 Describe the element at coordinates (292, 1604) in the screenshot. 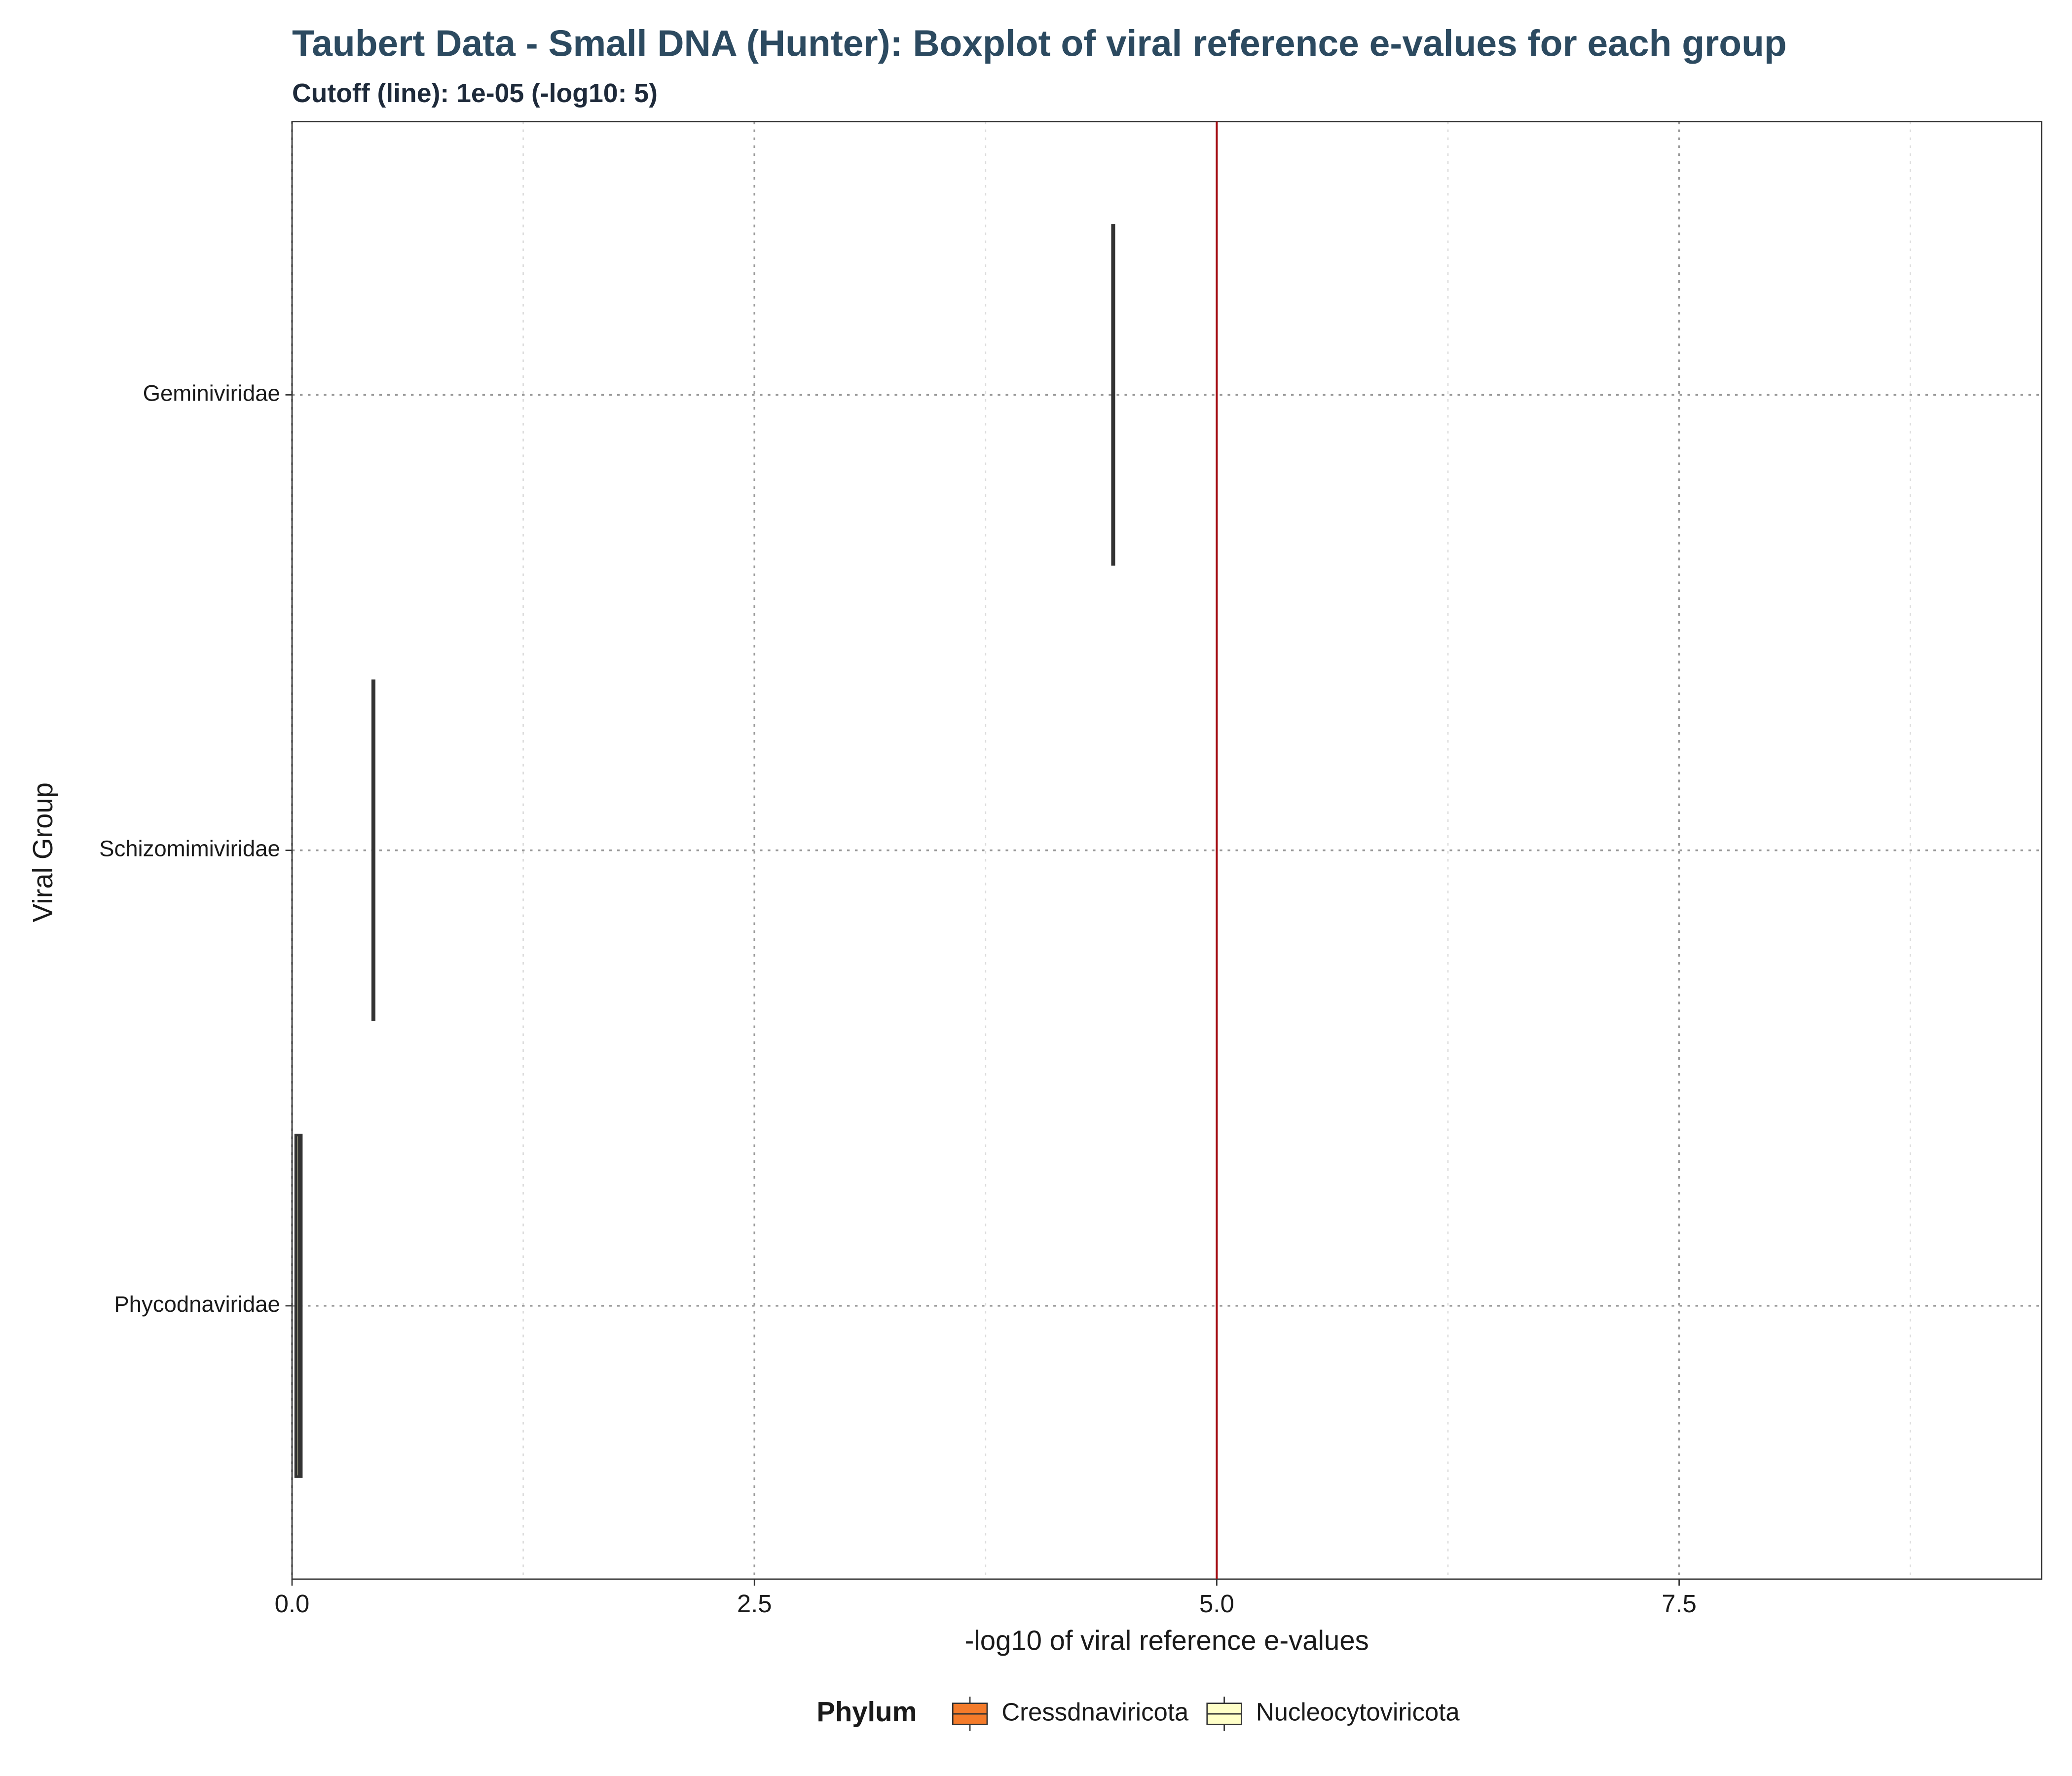

I see `x-tick-label: 0.0` at that location.